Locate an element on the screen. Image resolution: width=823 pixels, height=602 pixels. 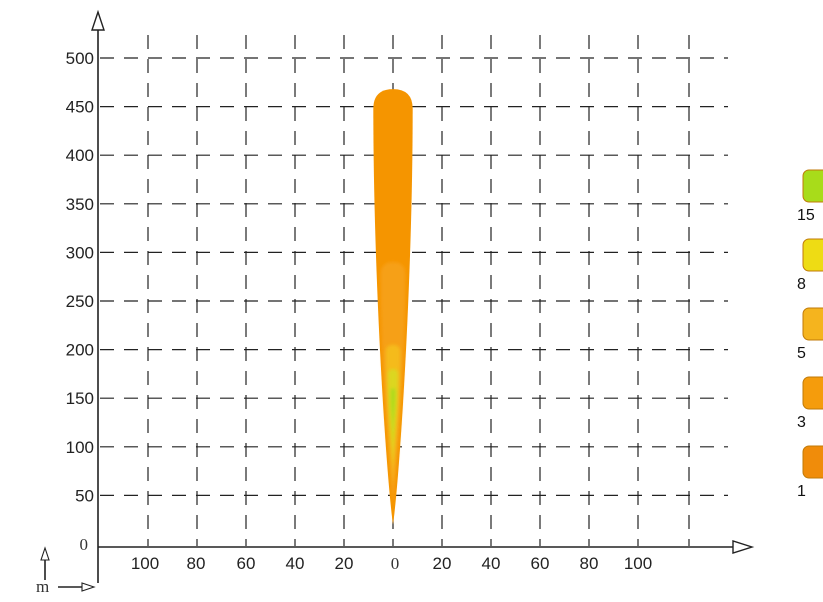
y-tick-label: 350 is located at coordinates (80, 204).